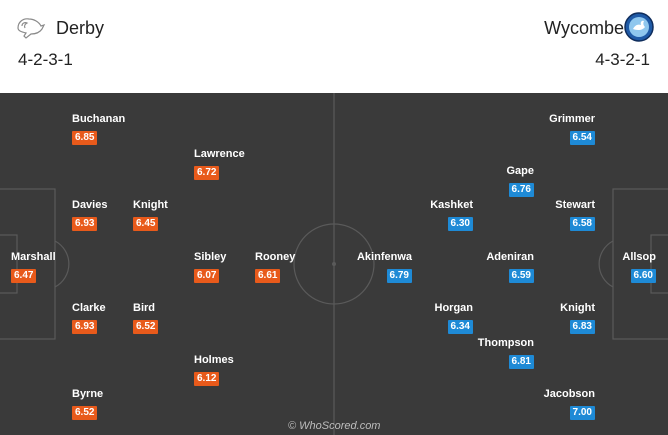 The image size is (668, 435). I want to click on home-player-lawrence: Lawrence 6.72, so click(219, 164).